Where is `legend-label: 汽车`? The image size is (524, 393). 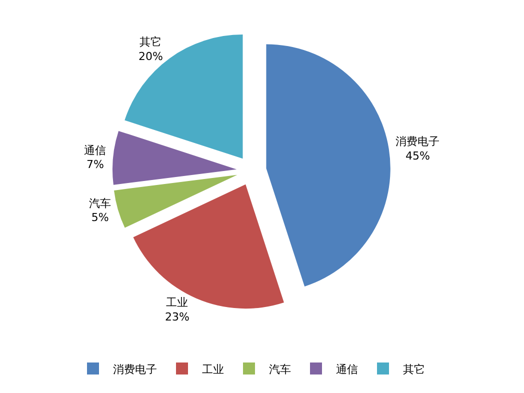 legend-label: 汽车 is located at coordinates (280, 369).